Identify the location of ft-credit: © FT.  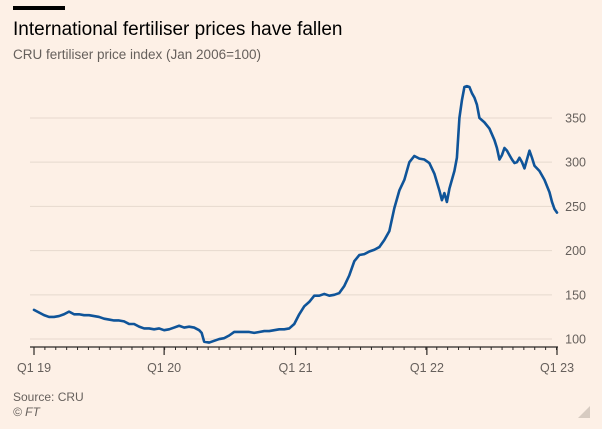
(26, 412).